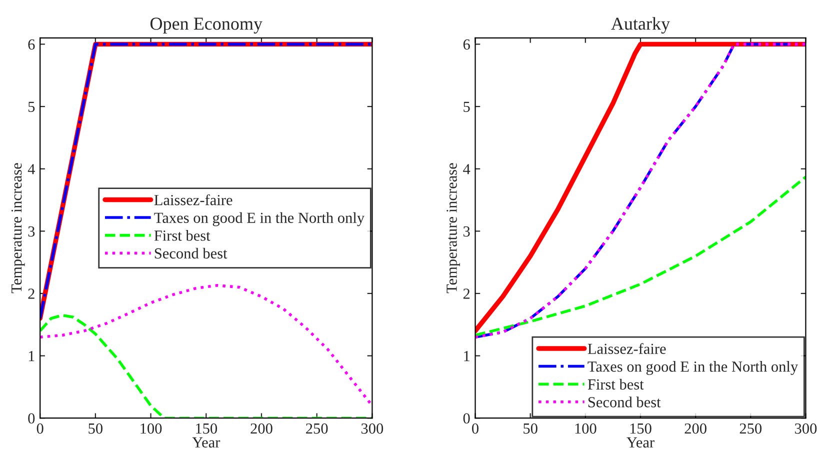 This screenshot has height=452, width=818. I want to click on chart-title: Open Economy, so click(206, 26).